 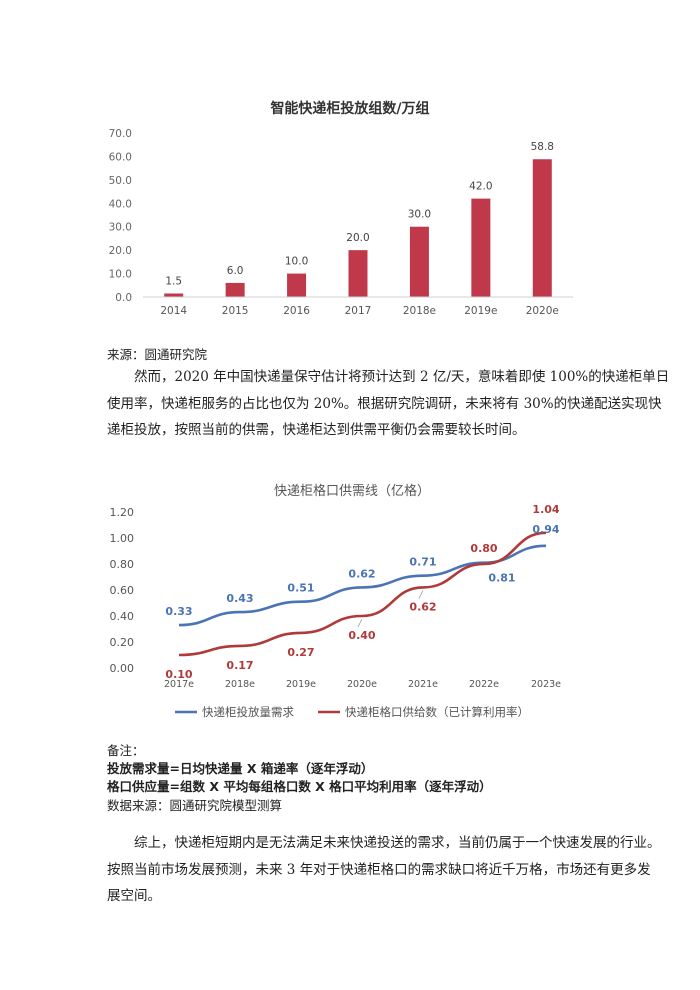 What do you see at coordinates (546, 684) in the screenshot?
I see `x-tick-label: 2023e` at bounding box center [546, 684].